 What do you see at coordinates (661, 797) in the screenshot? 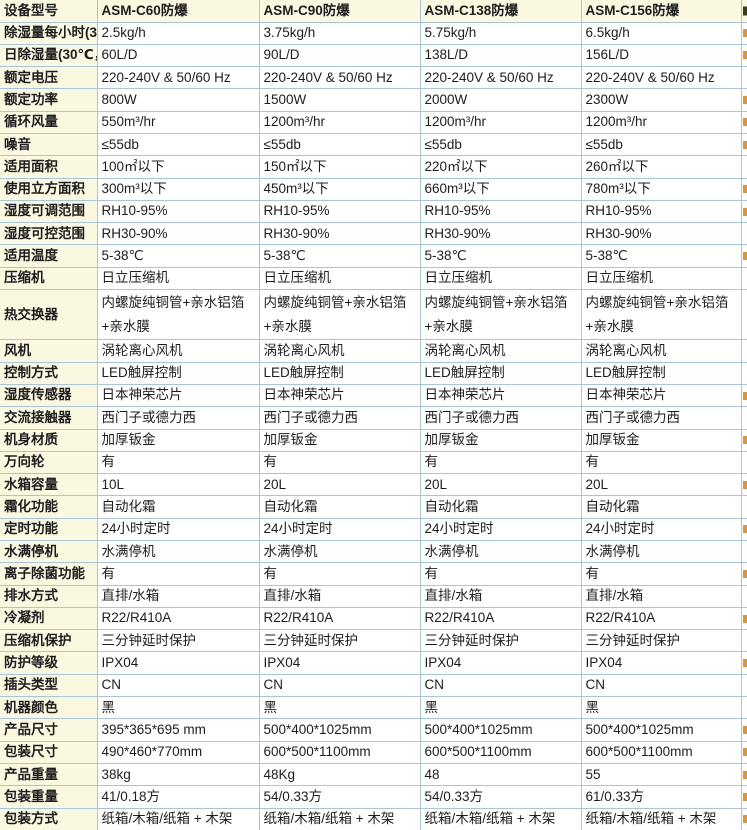
I see `value-cell-model-4: 61/0.33方` at bounding box center [661, 797].